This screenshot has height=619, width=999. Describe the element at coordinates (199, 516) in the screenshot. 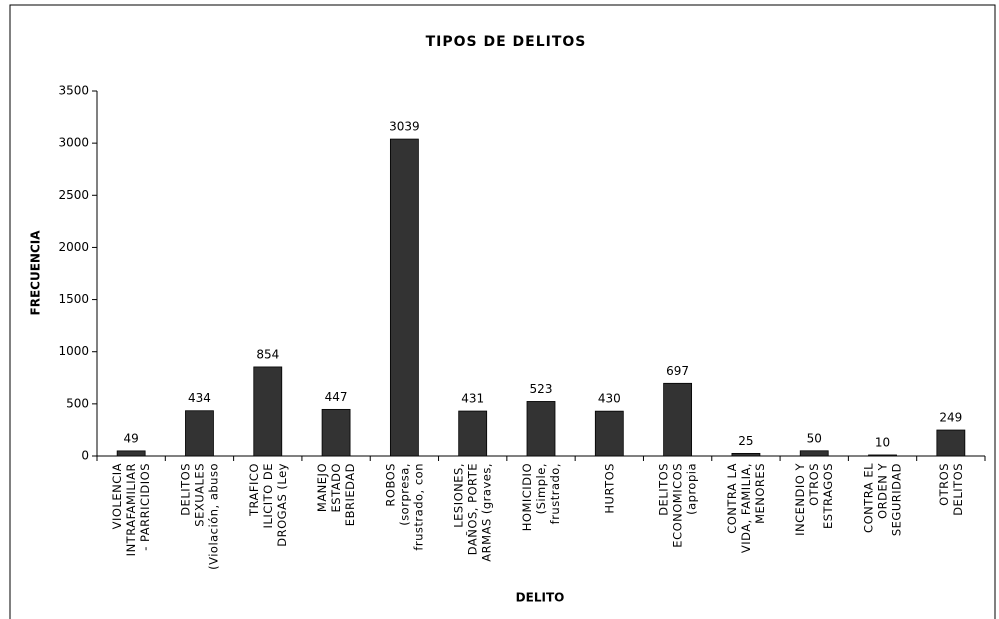

I see `x-tick-label: DELITOS SEXUALES (Violación, abuso` at that location.